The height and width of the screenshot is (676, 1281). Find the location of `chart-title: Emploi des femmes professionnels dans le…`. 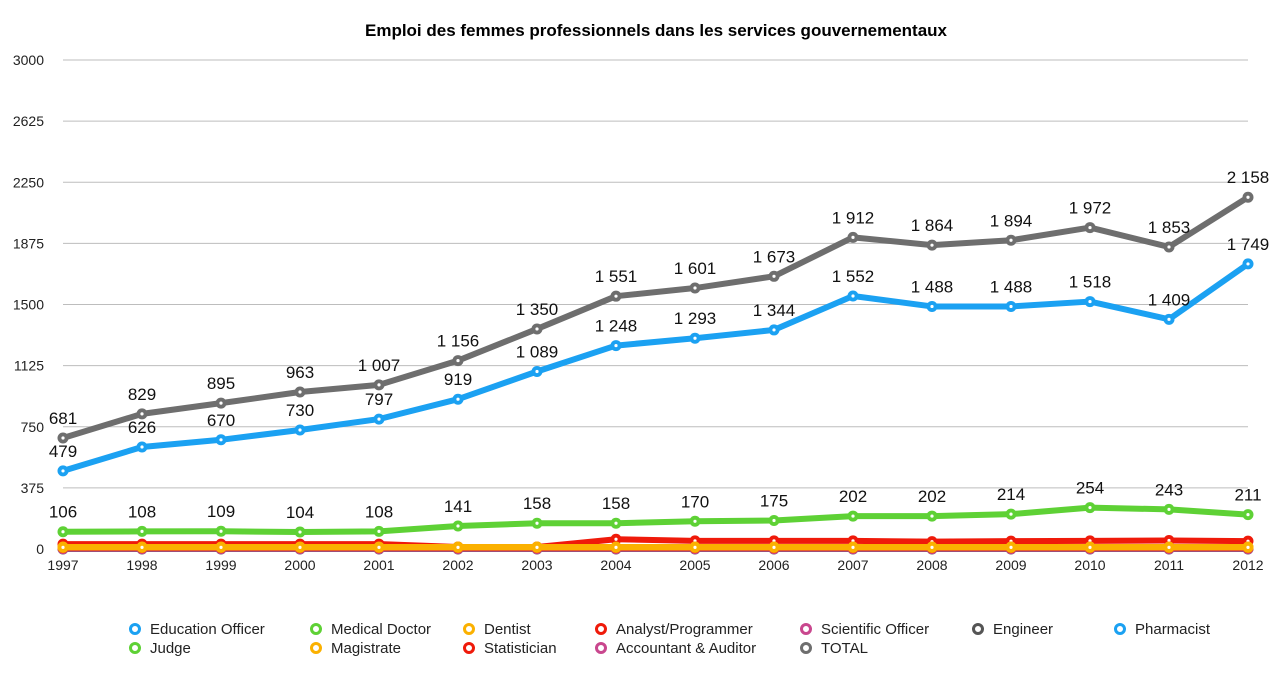

chart-title: Emploi des femmes professionnels dans le… is located at coordinates (656, 30).